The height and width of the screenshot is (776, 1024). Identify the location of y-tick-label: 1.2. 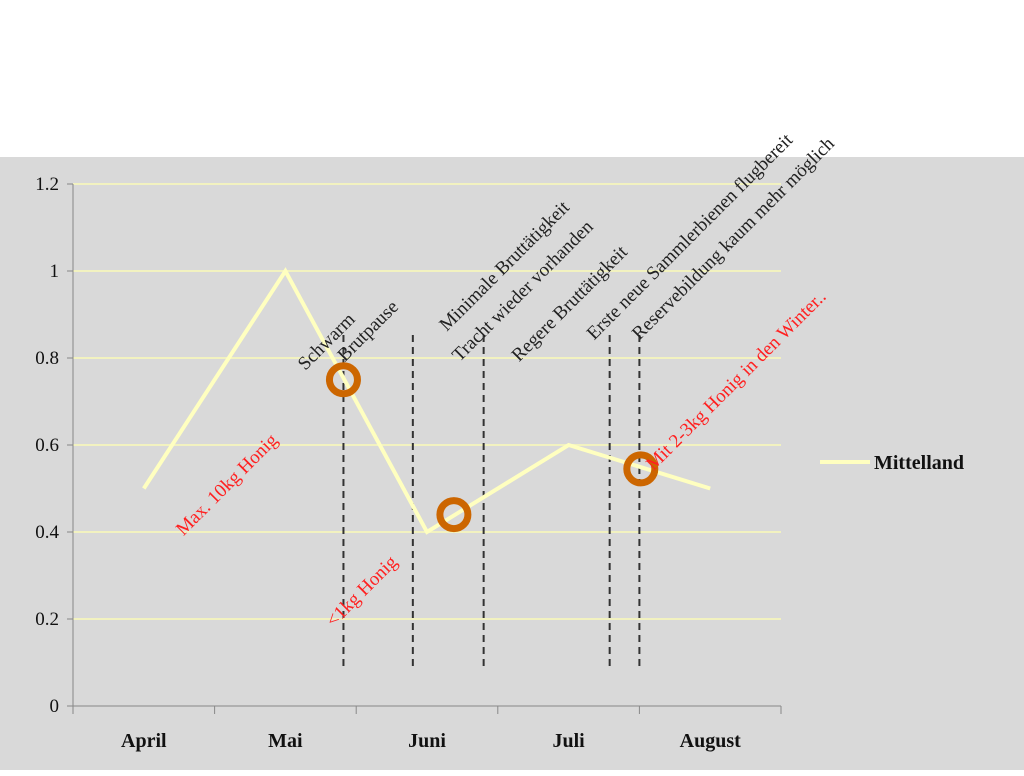
(47, 184).